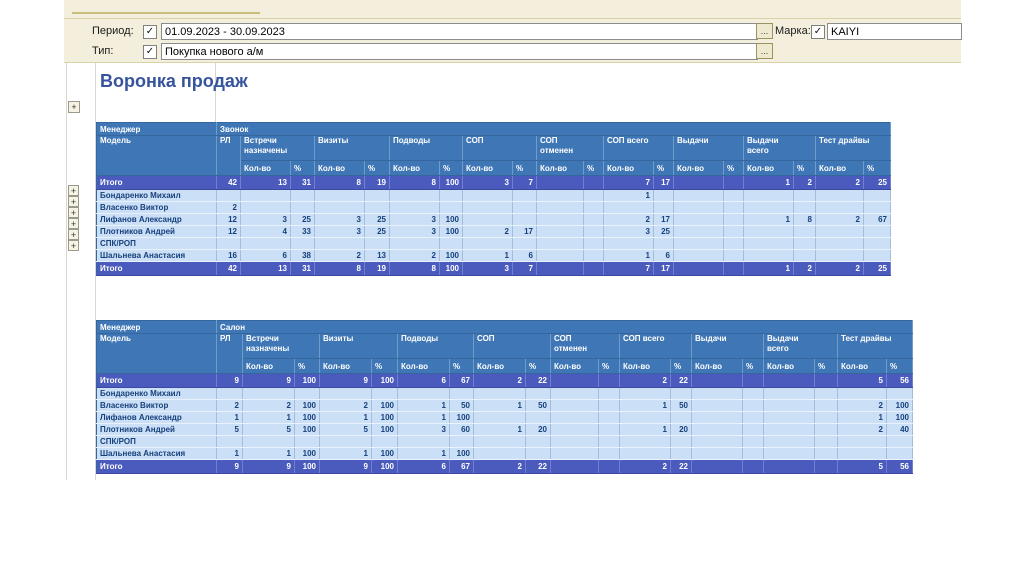 This screenshot has width=1024, height=574. Describe the element at coordinates (461, 429) in the screenshot. I see `value-cell: 60` at that location.